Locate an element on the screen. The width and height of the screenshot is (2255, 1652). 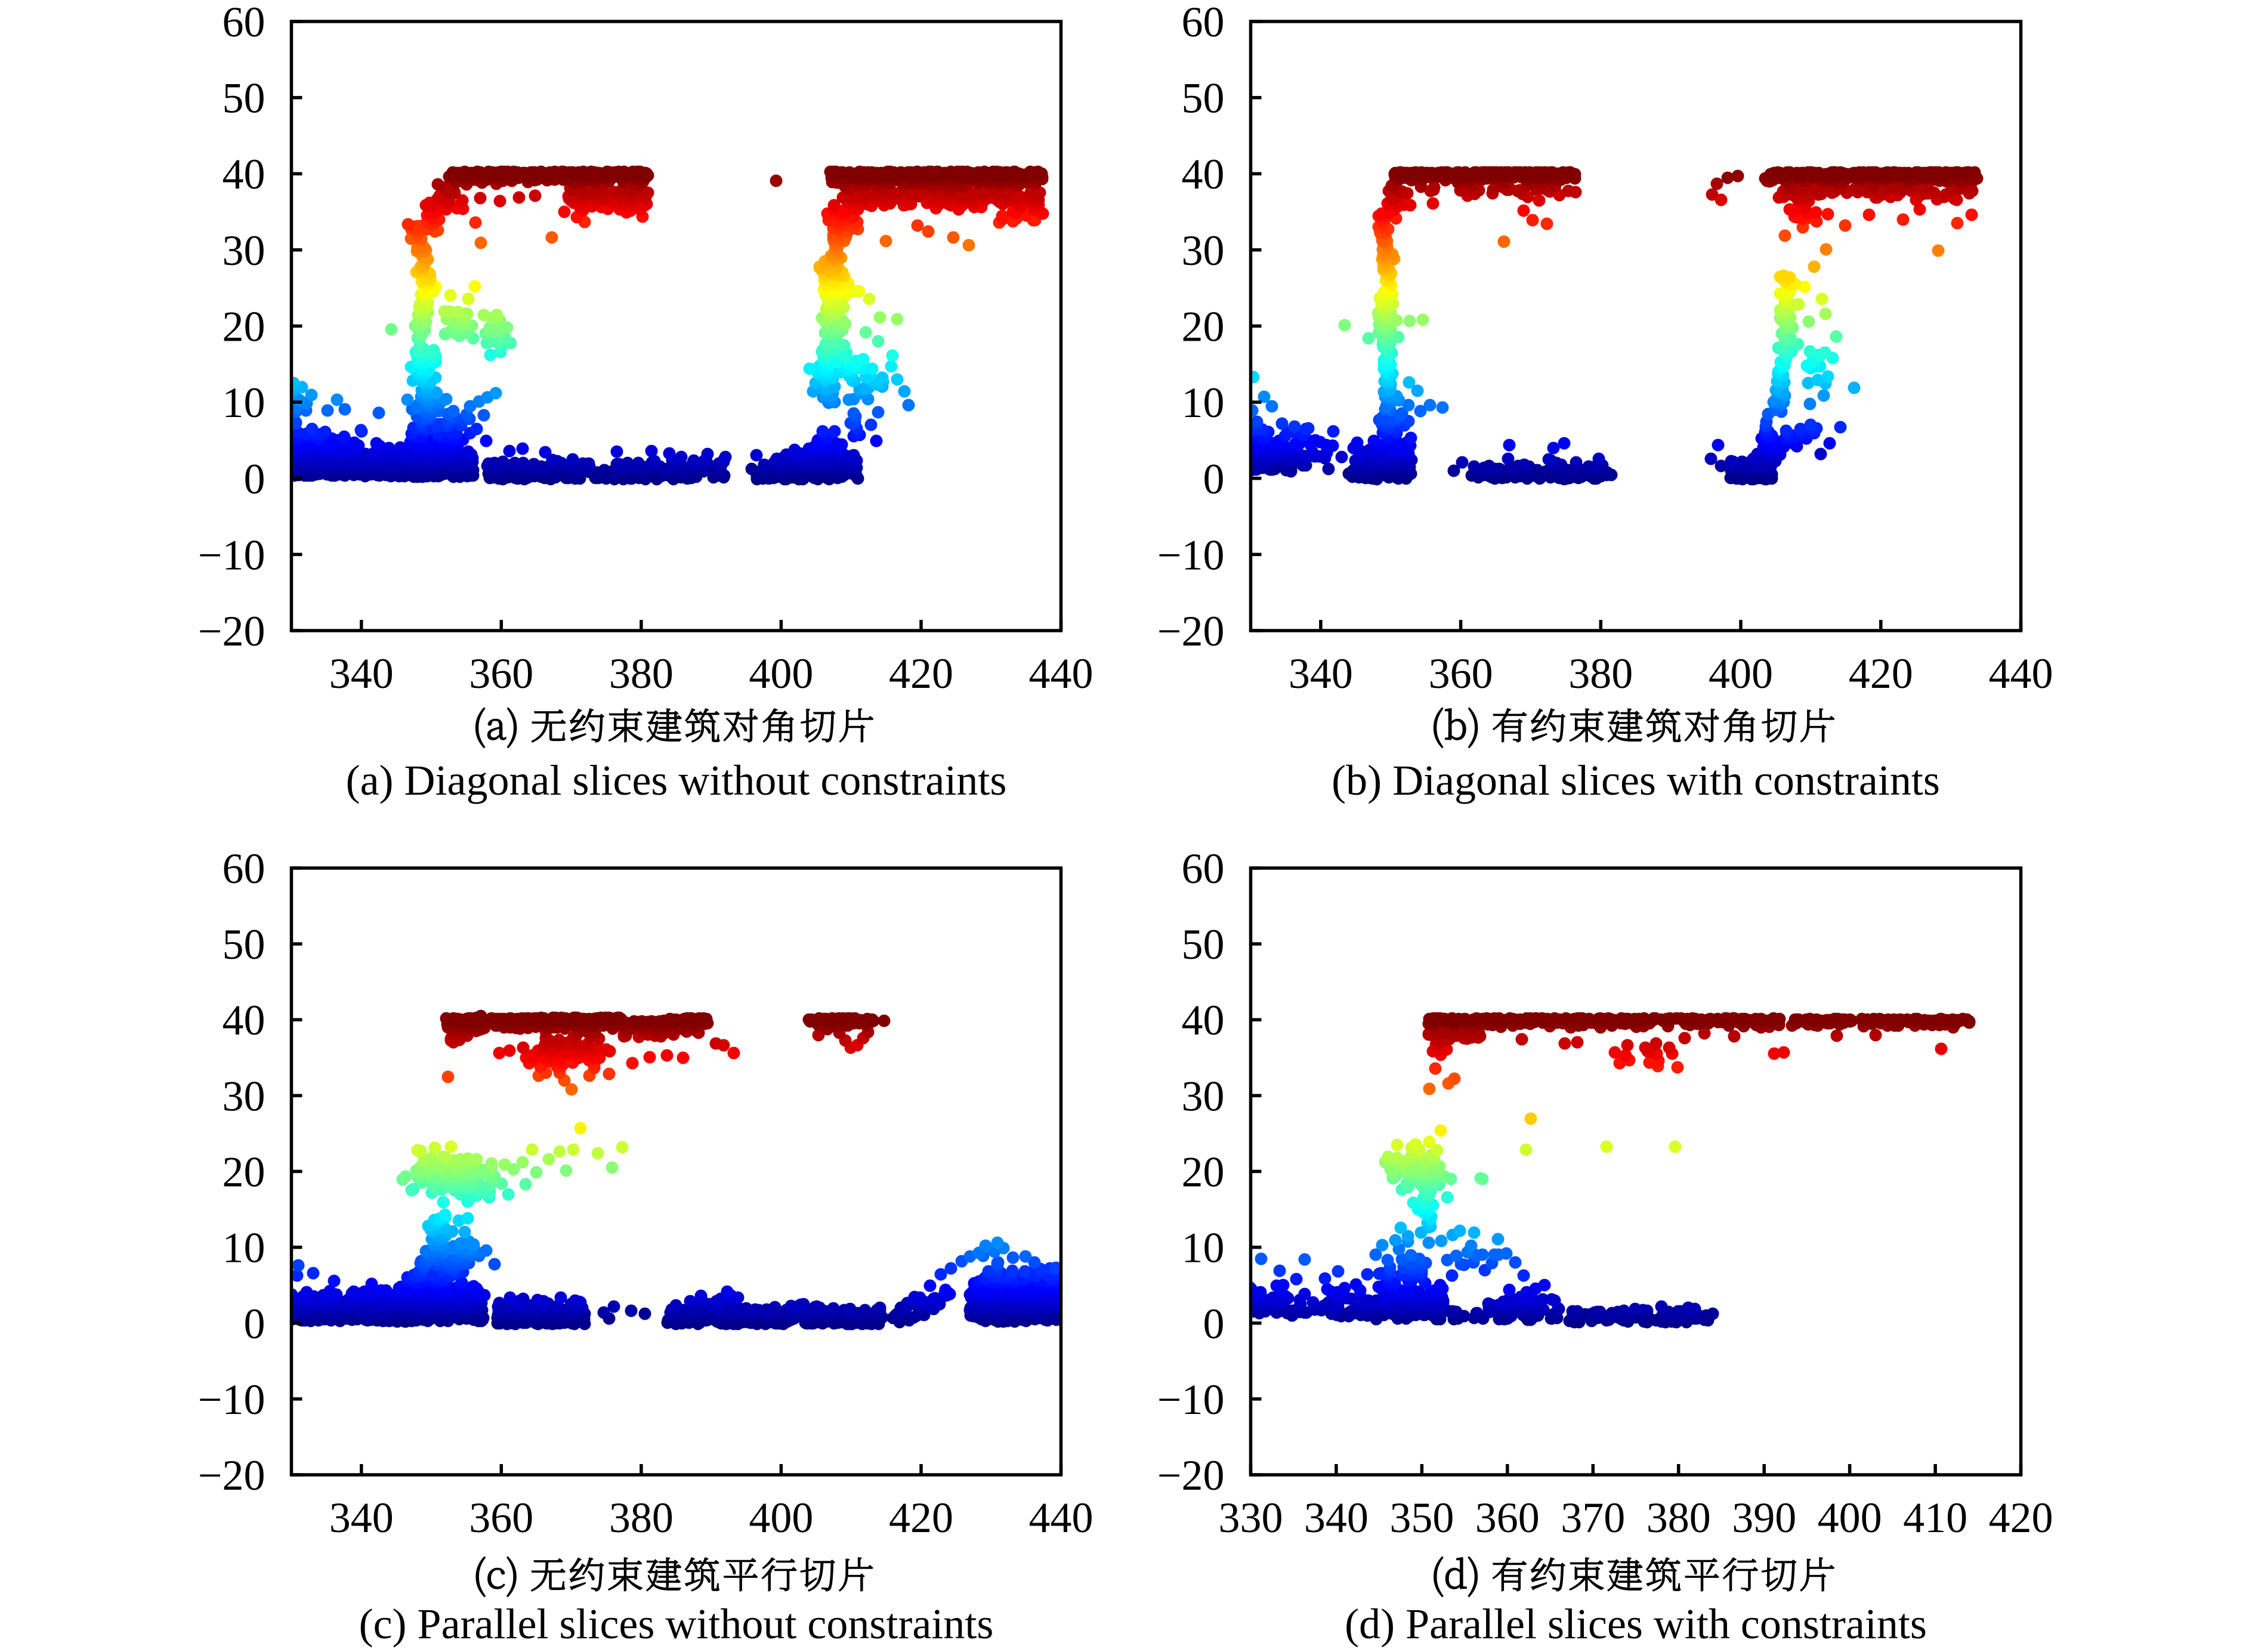
svg-text: 410 is located at coordinates (1935, 1518).